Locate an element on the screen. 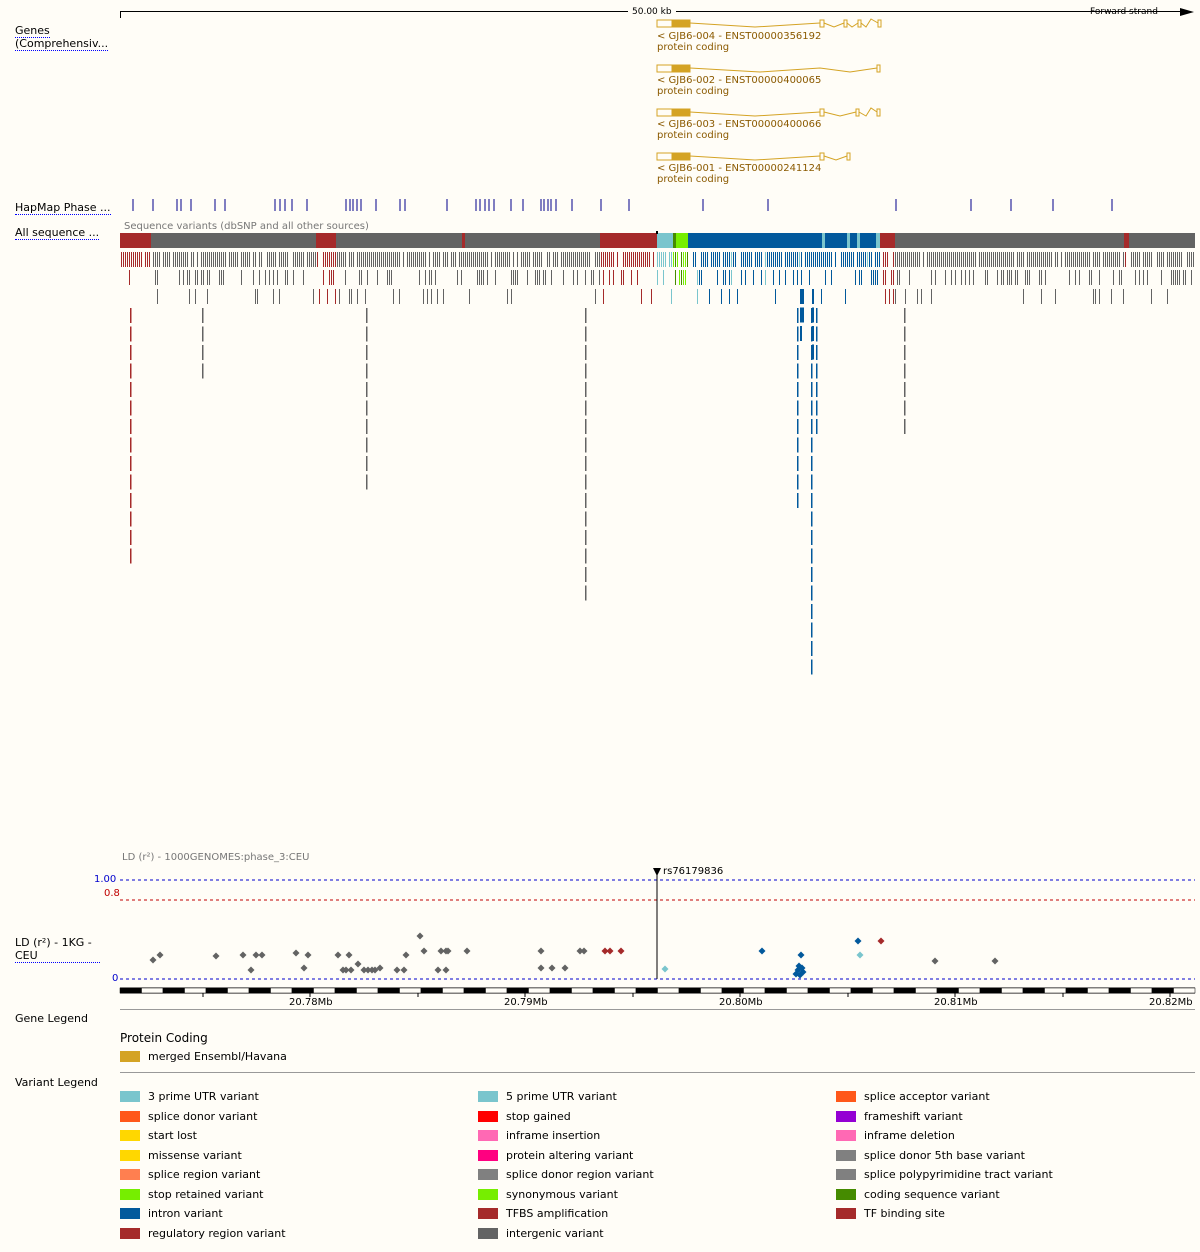 Image resolution: width=1200 pixels, height=1252 pixels. ld-tick-zero: 0 is located at coordinates (115, 978).